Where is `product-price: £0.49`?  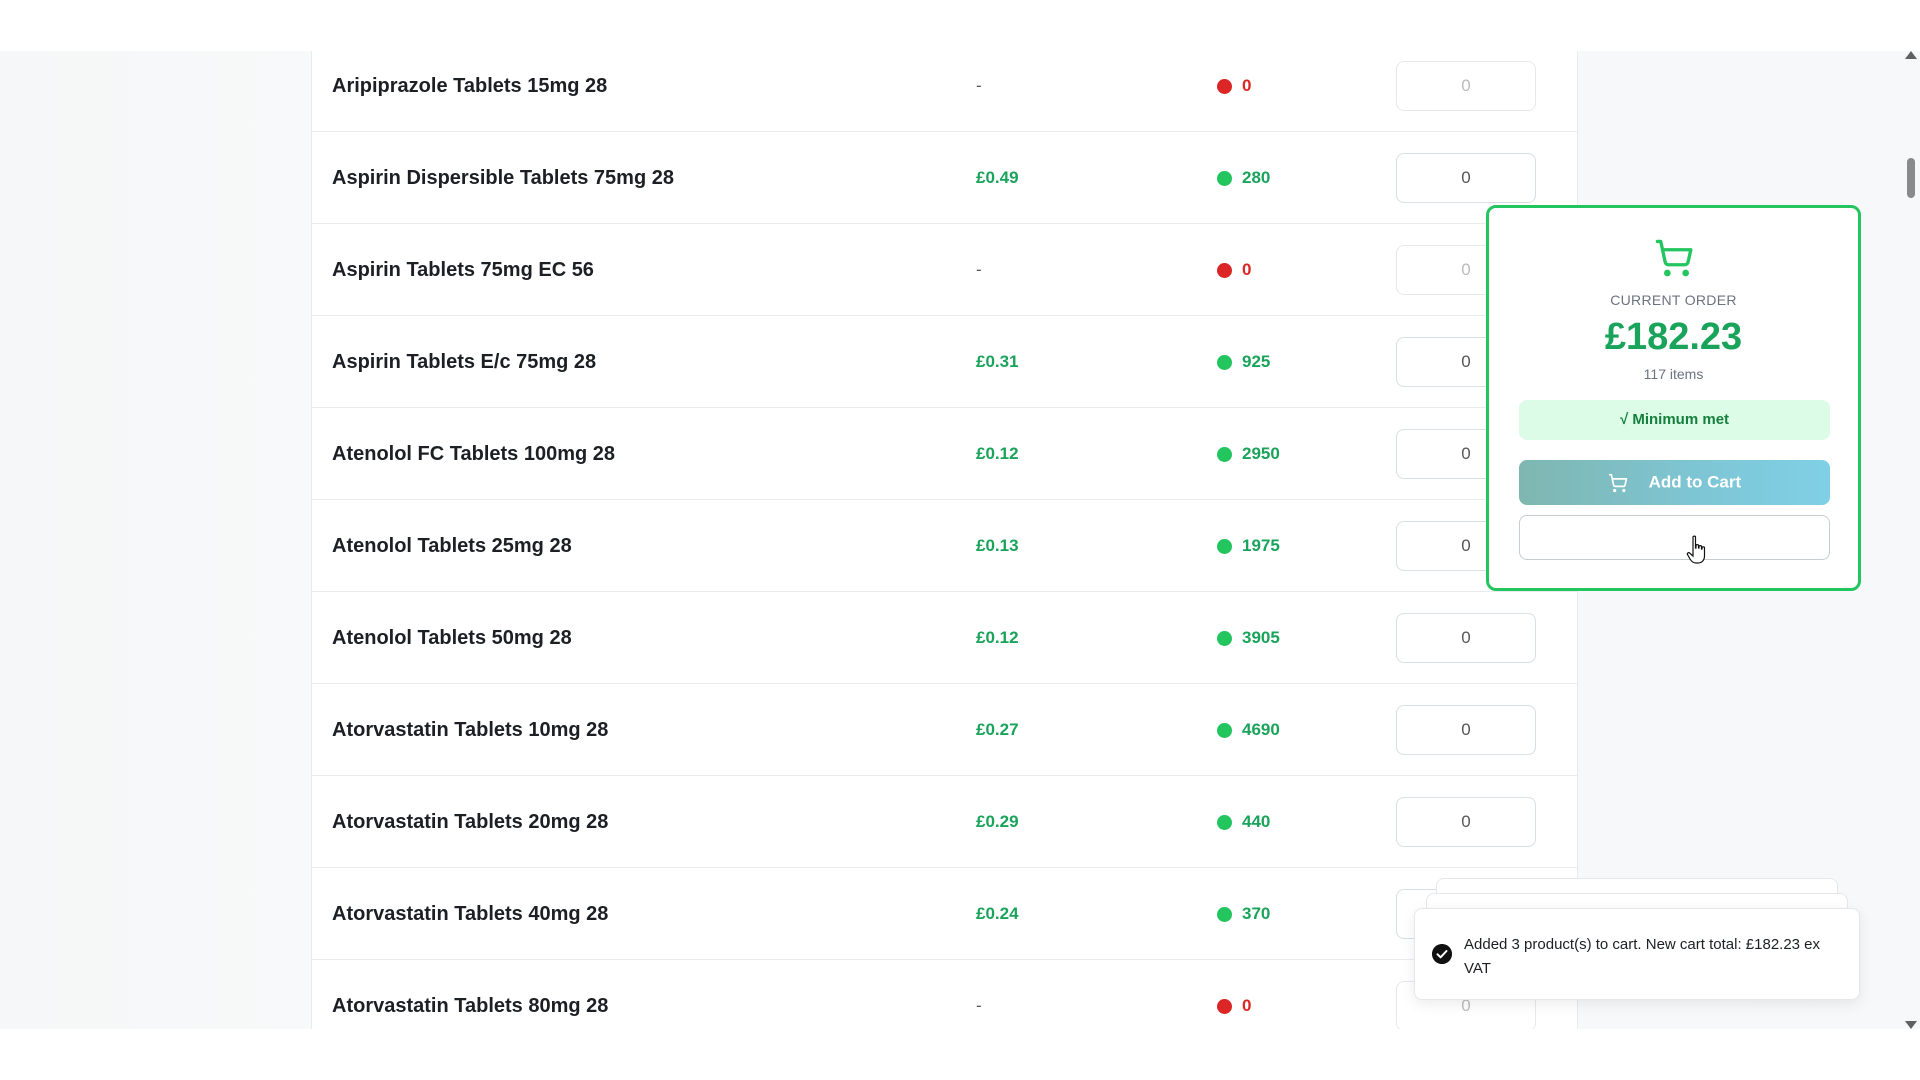 product-price: £0.49 is located at coordinates (997, 177).